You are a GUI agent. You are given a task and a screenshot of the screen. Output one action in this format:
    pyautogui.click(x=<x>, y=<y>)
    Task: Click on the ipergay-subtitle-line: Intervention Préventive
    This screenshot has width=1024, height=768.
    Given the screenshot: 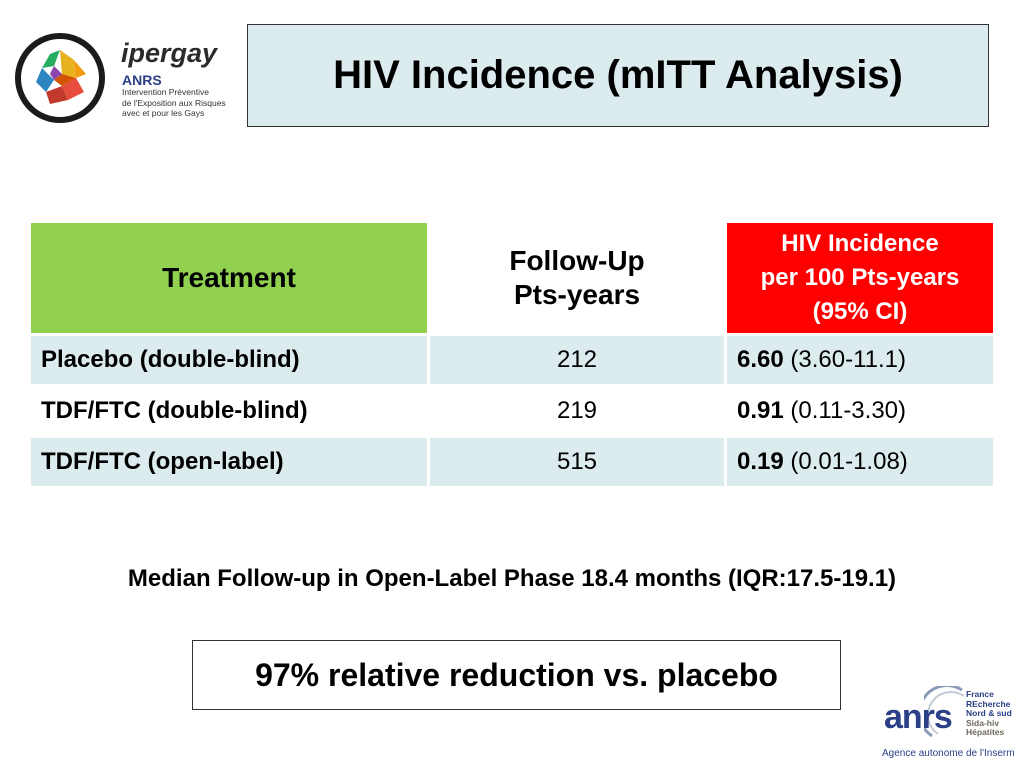 What is the action you would take?
    pyautogui.click(x=165, y=92)
    